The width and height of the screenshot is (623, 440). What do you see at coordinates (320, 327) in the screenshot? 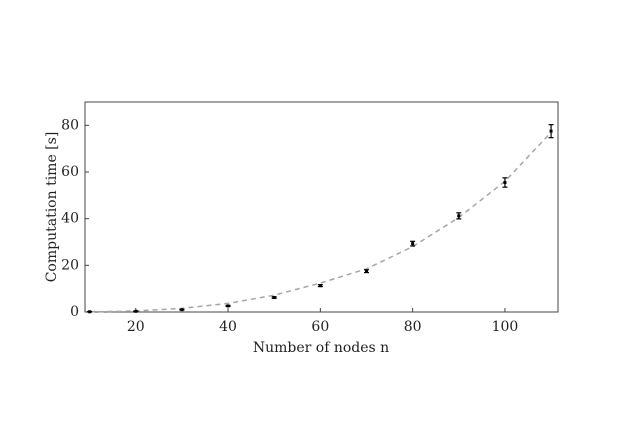
I see `x-tick-label: 60` at bounding box center [320, 327].